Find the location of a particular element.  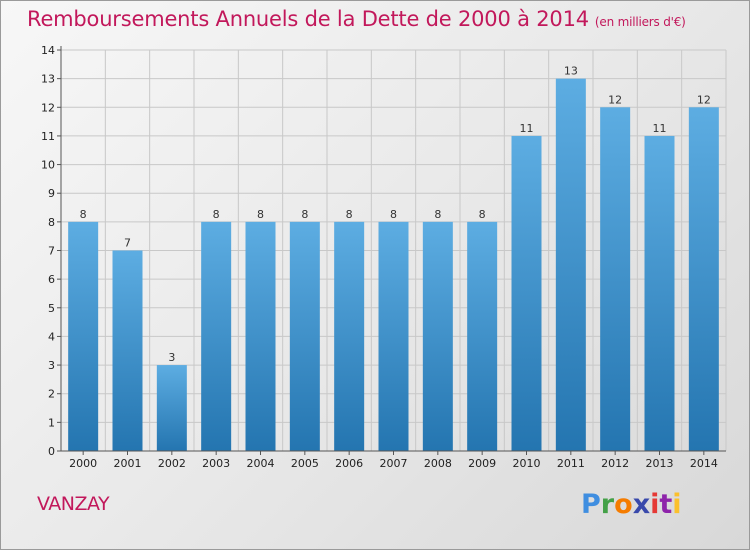

logo-letter: x is located at coordinates (641, 504).